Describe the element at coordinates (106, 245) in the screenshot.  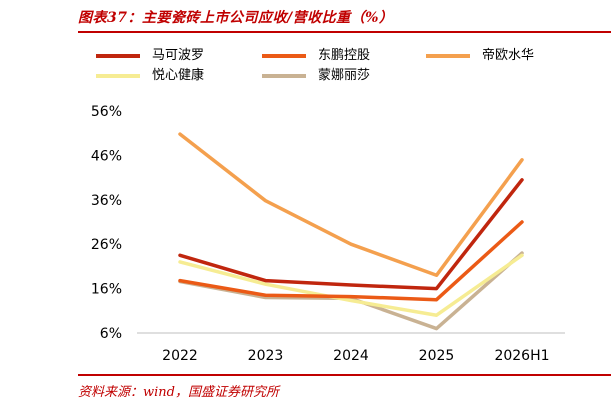
I see `y-tick-label: 26%` at that location.